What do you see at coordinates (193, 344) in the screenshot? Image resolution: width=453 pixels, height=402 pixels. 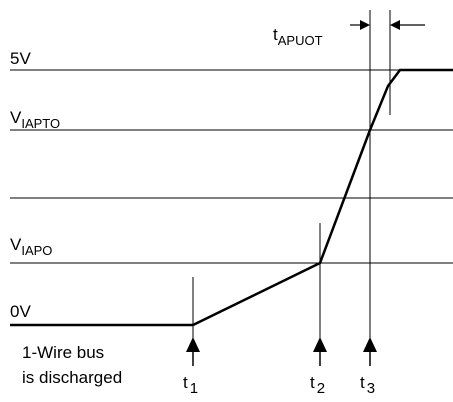 I see `t1-arrow-icon` at bounding box center [193, 344].